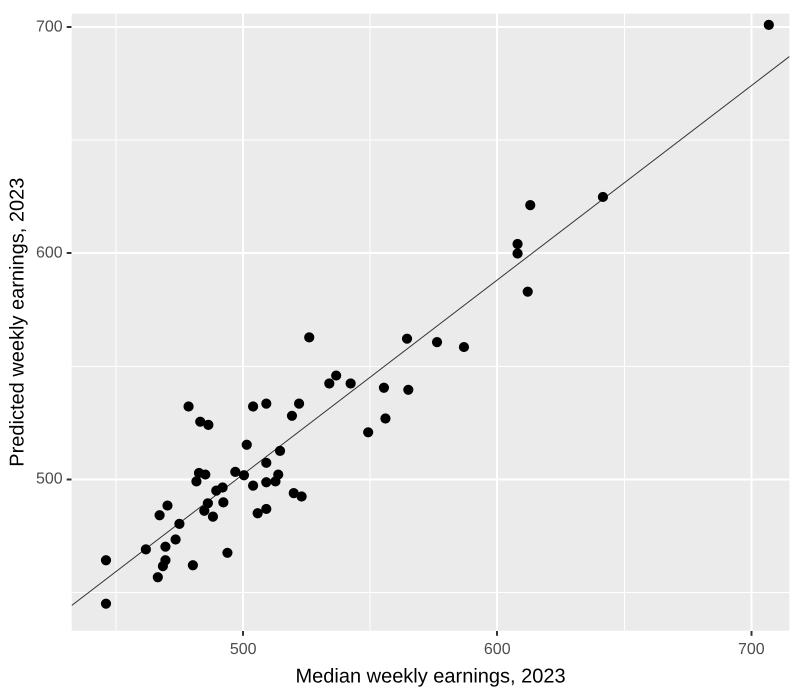 Image resolution: width=795 pixels, height=693 pixels. I want to click on x-axis-title: Median weekly earnings, 2023, so click(430, 677).